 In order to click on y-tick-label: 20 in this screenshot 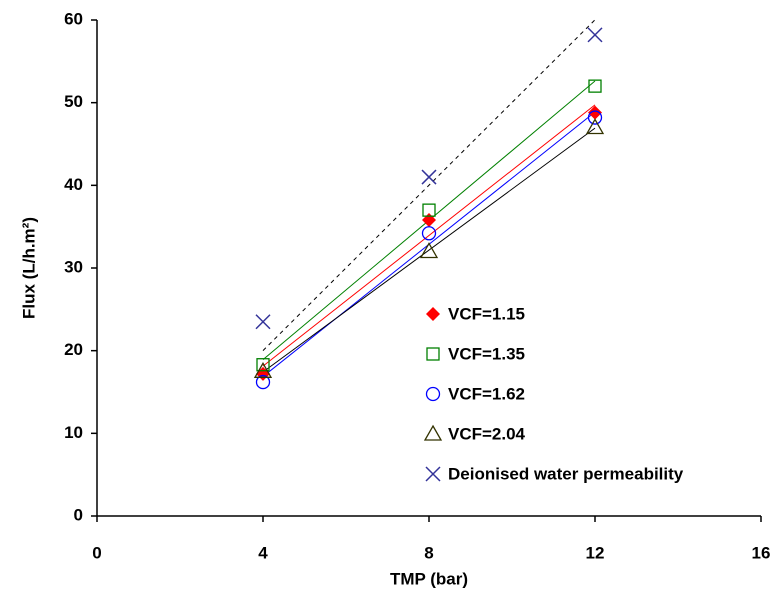, I will do `click(73, 349)`.